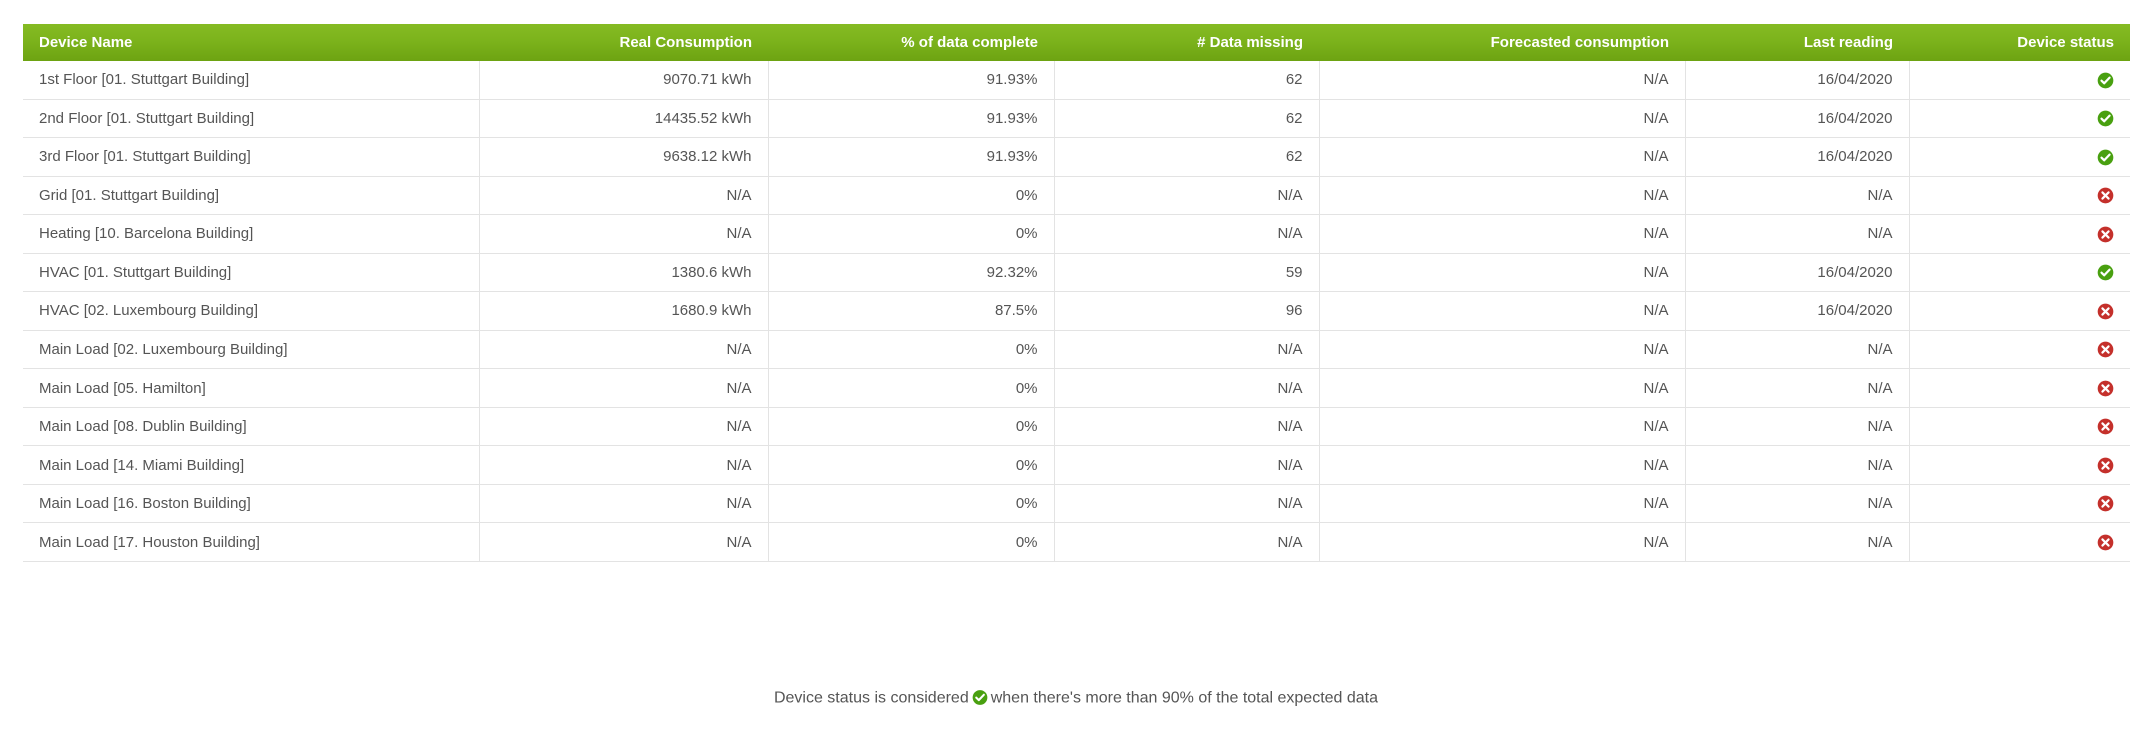 The height and width of the screenshot is (729, 2152). What do you see at coordinates (251, 157) in the screenshot?
I see `cell-device-name: 3rd Floor [01. Stuttgart Building]` at bounding box center [251, 157].